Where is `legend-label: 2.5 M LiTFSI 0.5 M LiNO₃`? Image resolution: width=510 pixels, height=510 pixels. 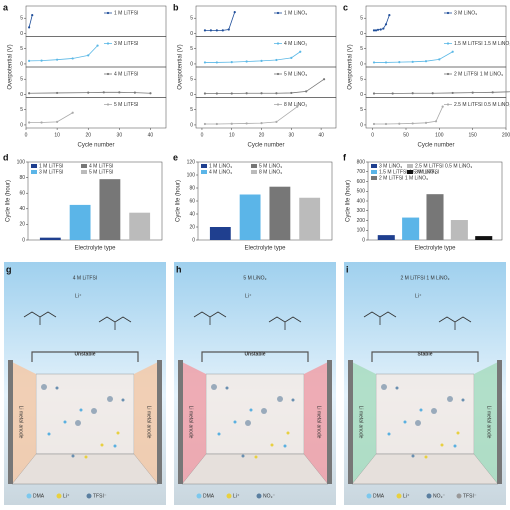 legend-label: 2.5 M LiTFSI 0.5 M LiNO₃ is located at coordinates (482, 105).